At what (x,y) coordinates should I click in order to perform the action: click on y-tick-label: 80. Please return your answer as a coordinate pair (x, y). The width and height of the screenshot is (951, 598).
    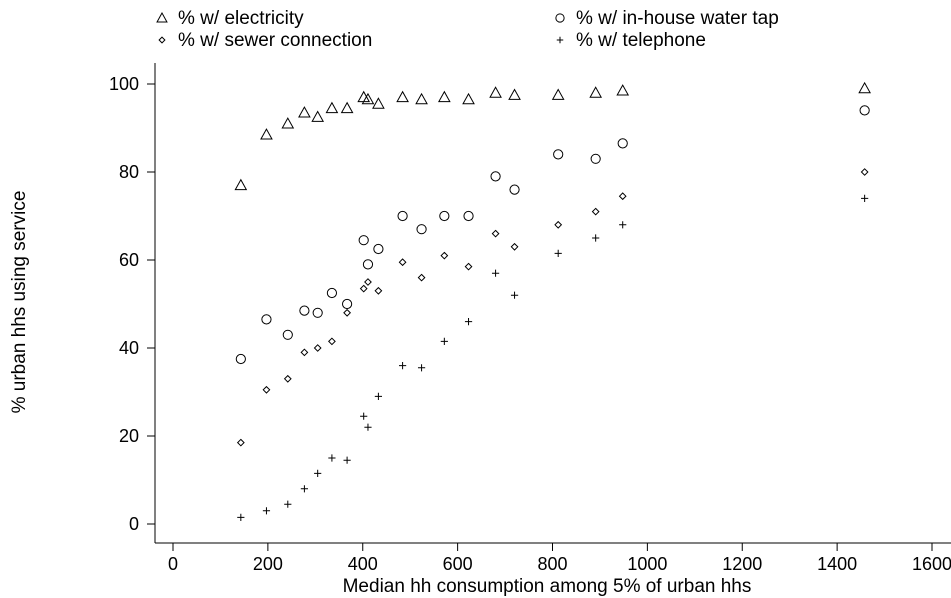
    Looking at the image, I should click on (129, 172).